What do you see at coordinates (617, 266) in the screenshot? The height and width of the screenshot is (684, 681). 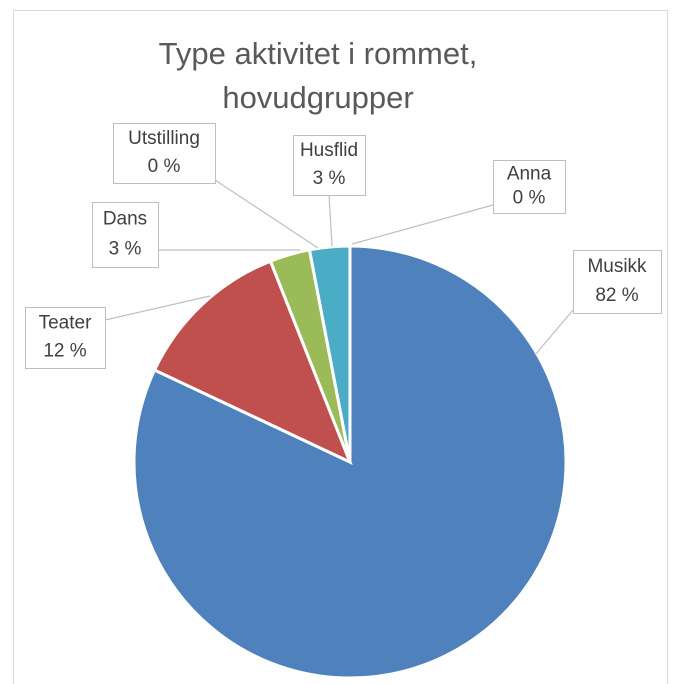 I see `category-label: Musikk` at bounding box center [617, 266].